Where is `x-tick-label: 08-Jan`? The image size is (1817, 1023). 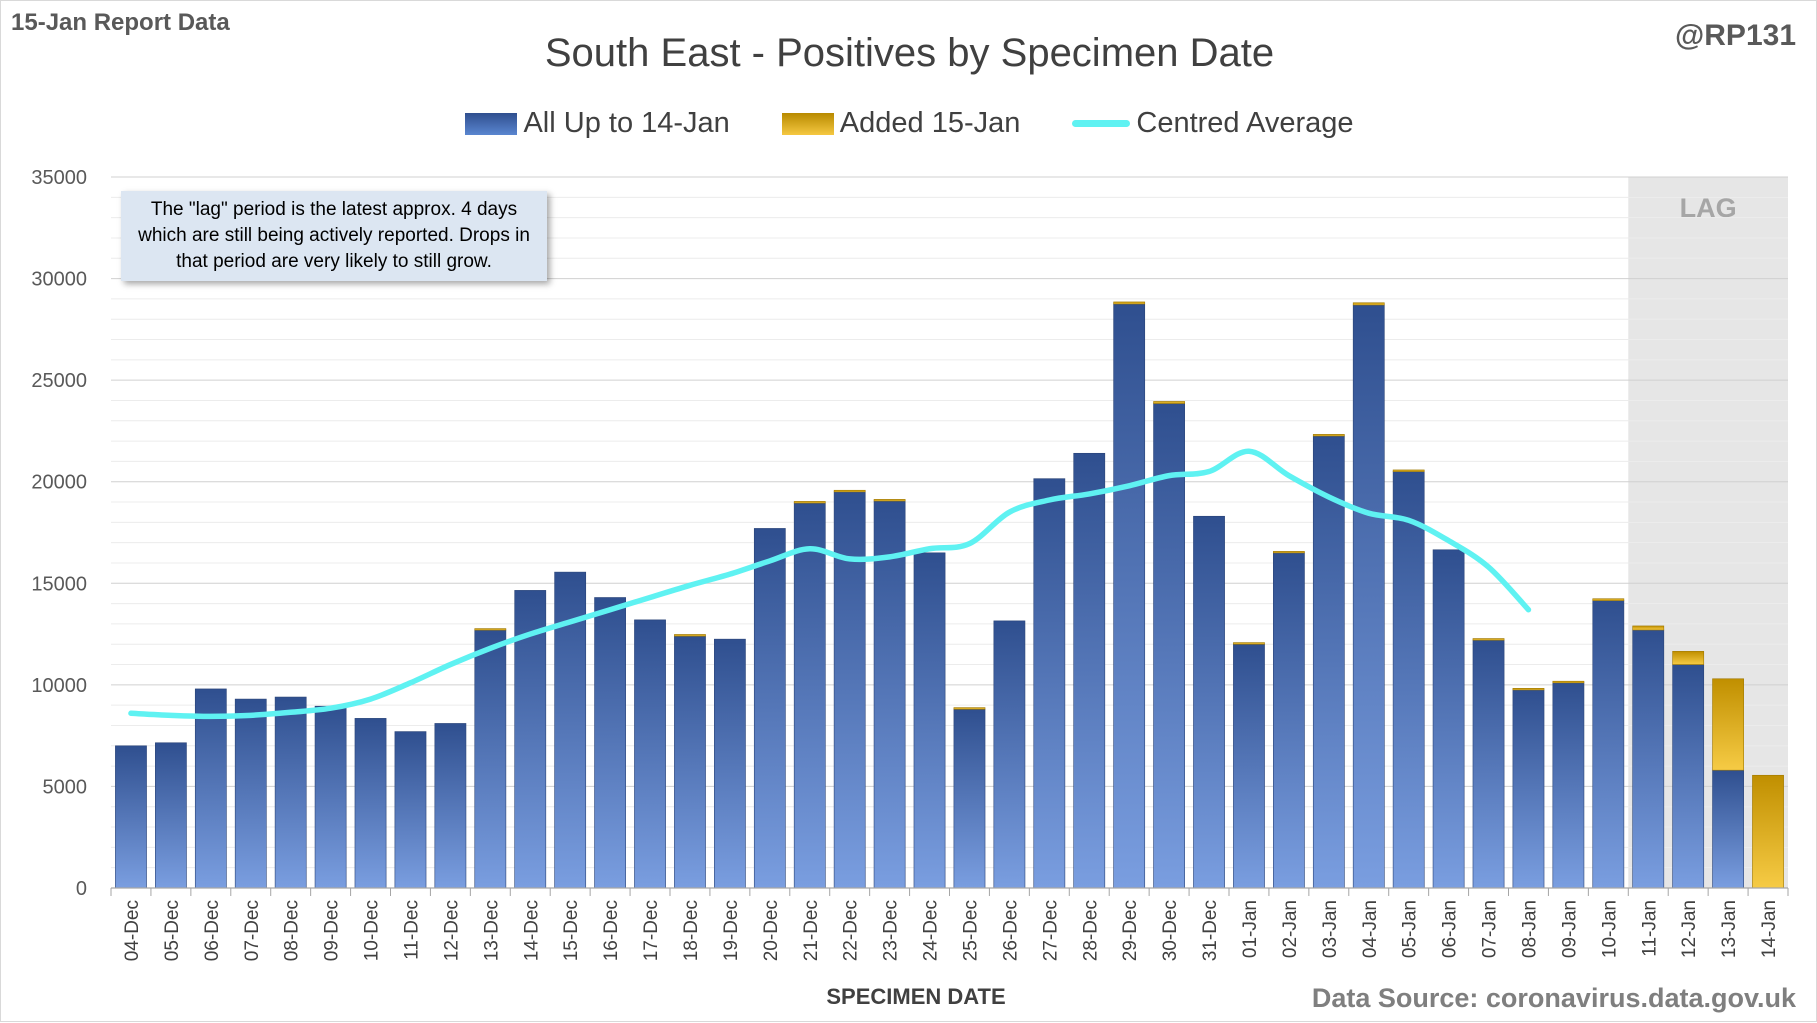
x-tick-label: 08-Jan is located at coordinates (1529, 929).